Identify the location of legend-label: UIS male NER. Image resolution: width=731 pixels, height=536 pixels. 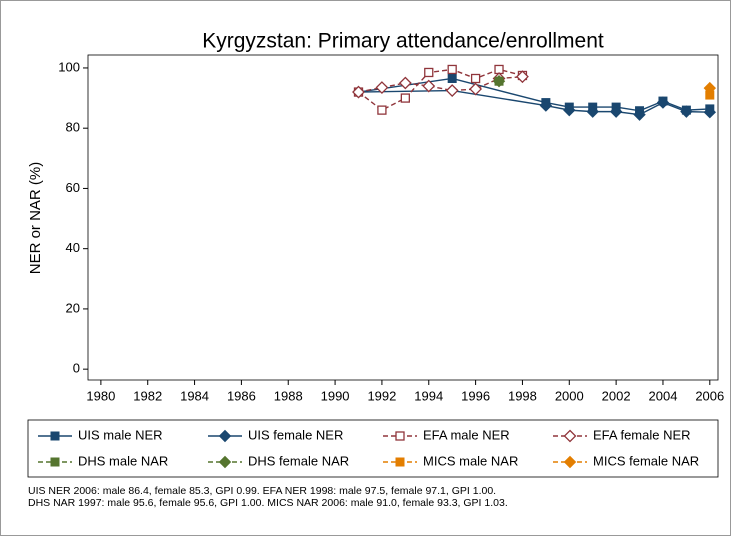
(120, 434).